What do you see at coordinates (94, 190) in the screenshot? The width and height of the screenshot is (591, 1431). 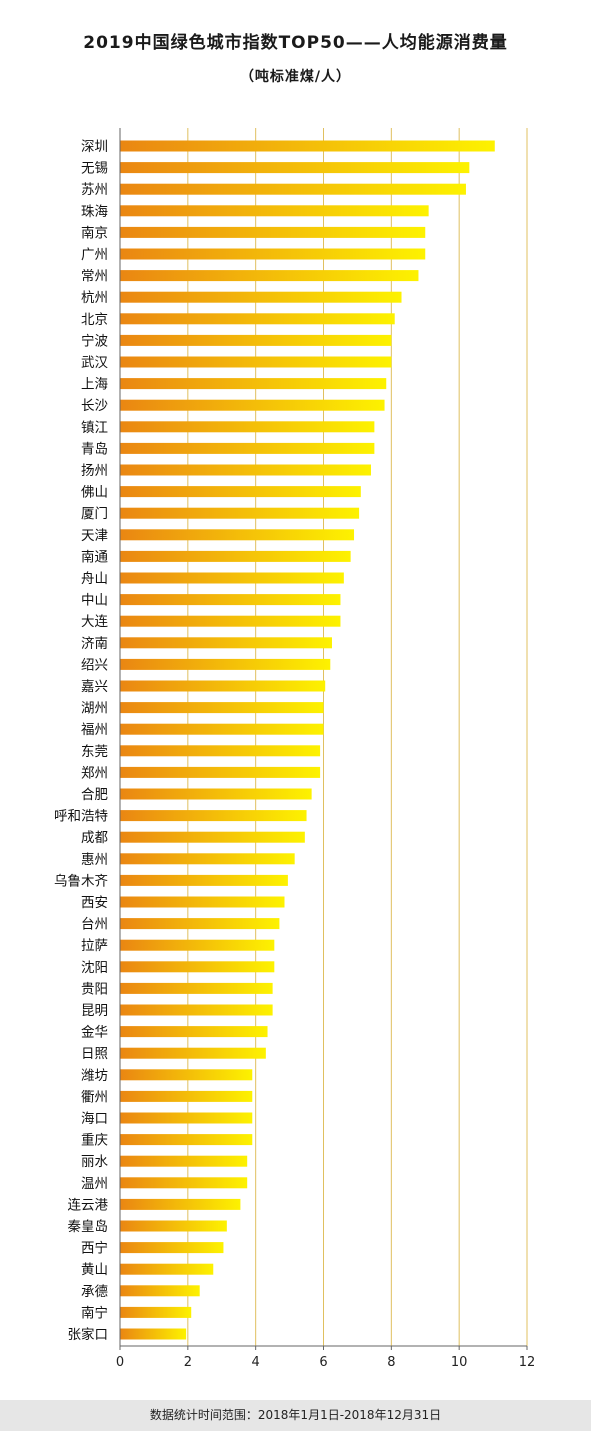 I see `category-label: 苏州` at bounding box center [94, 190].